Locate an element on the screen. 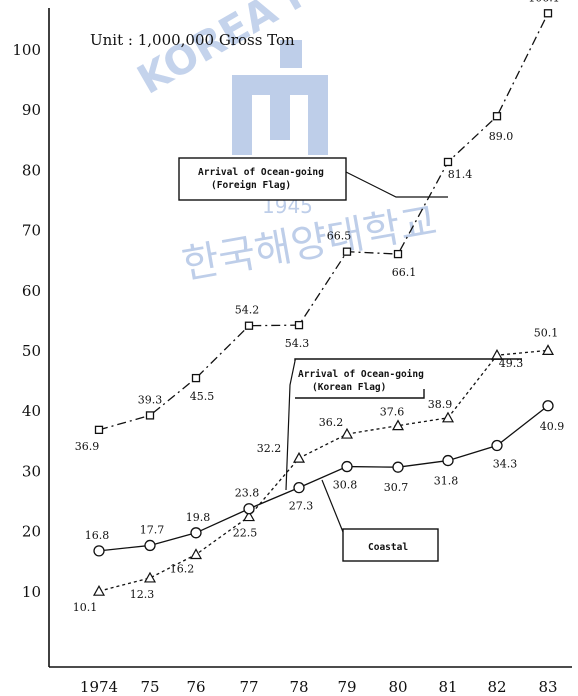 Image resolution: width=578 pixels, height=696 pixels. data-label-coastal-9: 40.9 is located at coordinates (552, 426).